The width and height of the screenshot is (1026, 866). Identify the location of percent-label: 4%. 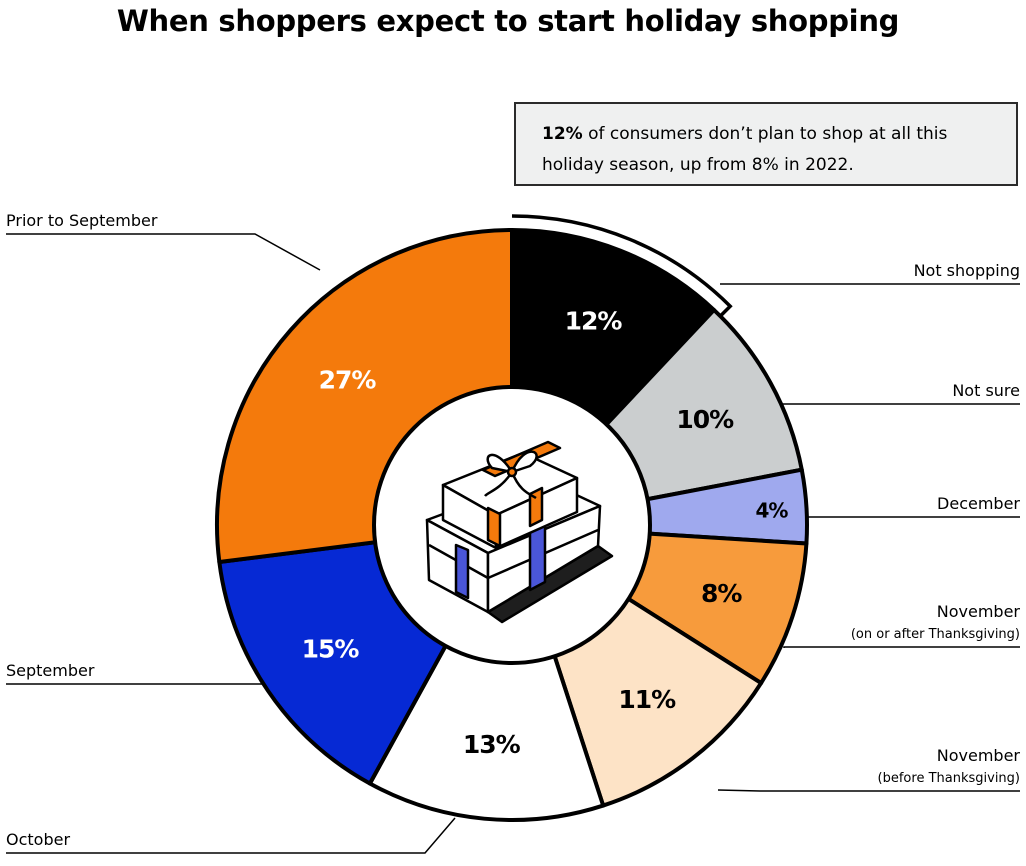
(772, 511).